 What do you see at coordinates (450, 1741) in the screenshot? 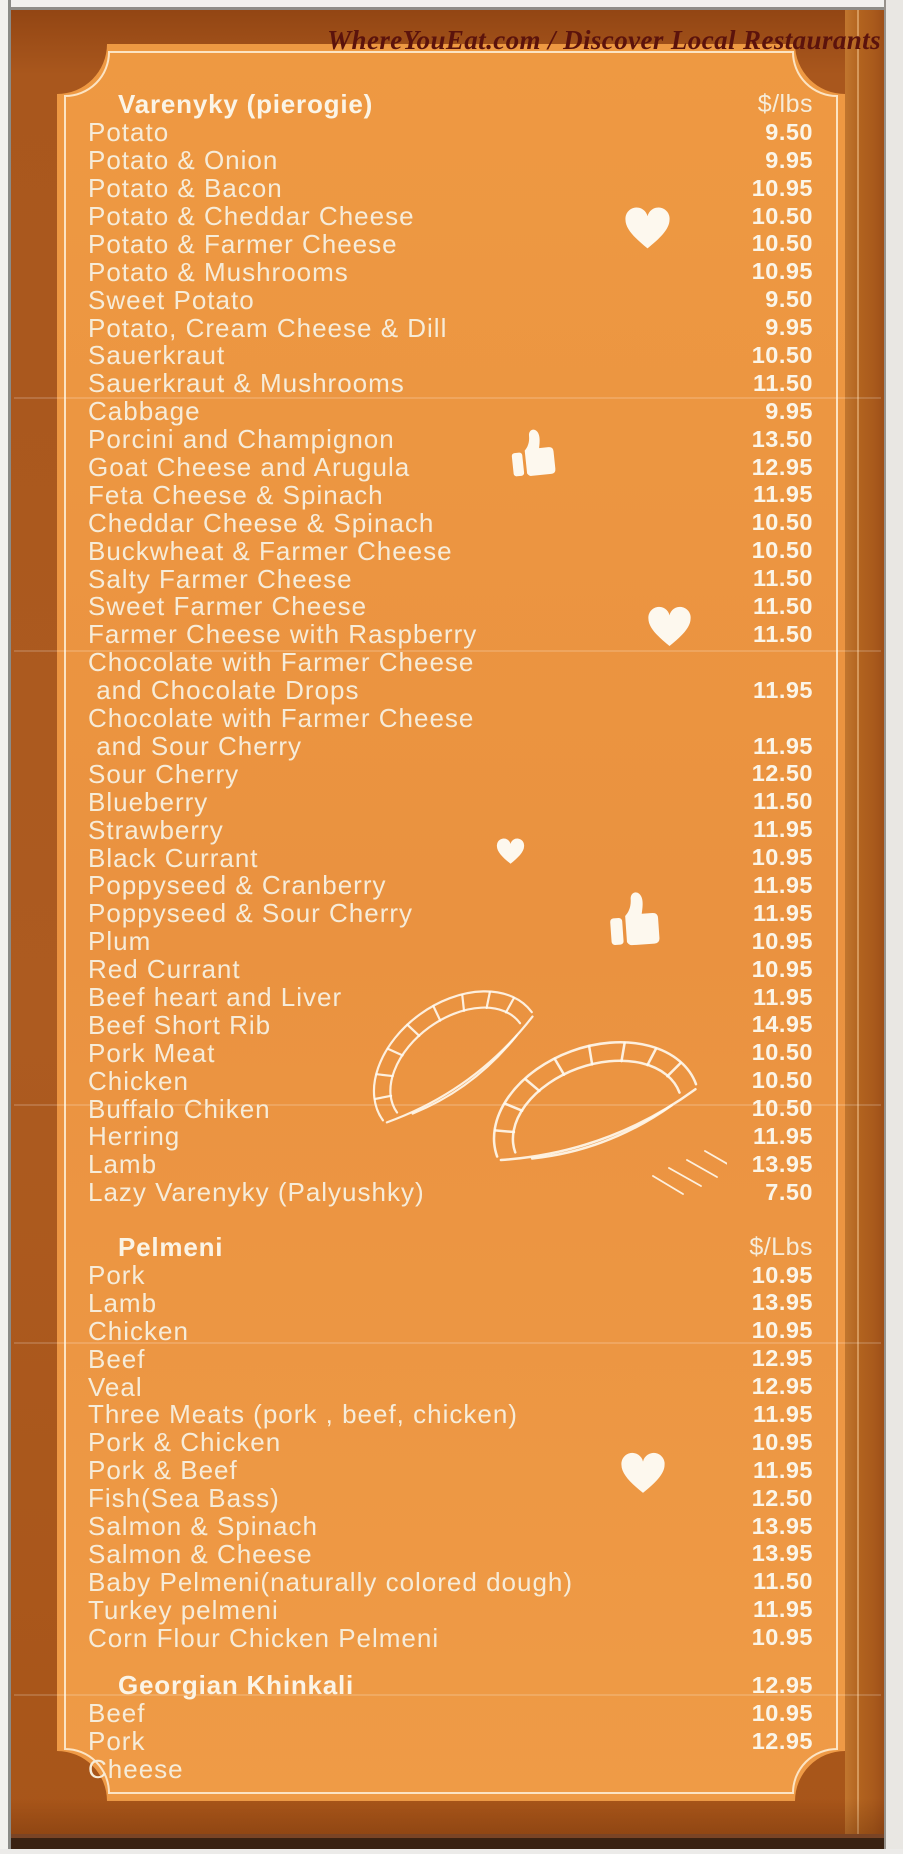
I see `menu-item-row: Pork 12.95` at bounding box center [450, 1741].